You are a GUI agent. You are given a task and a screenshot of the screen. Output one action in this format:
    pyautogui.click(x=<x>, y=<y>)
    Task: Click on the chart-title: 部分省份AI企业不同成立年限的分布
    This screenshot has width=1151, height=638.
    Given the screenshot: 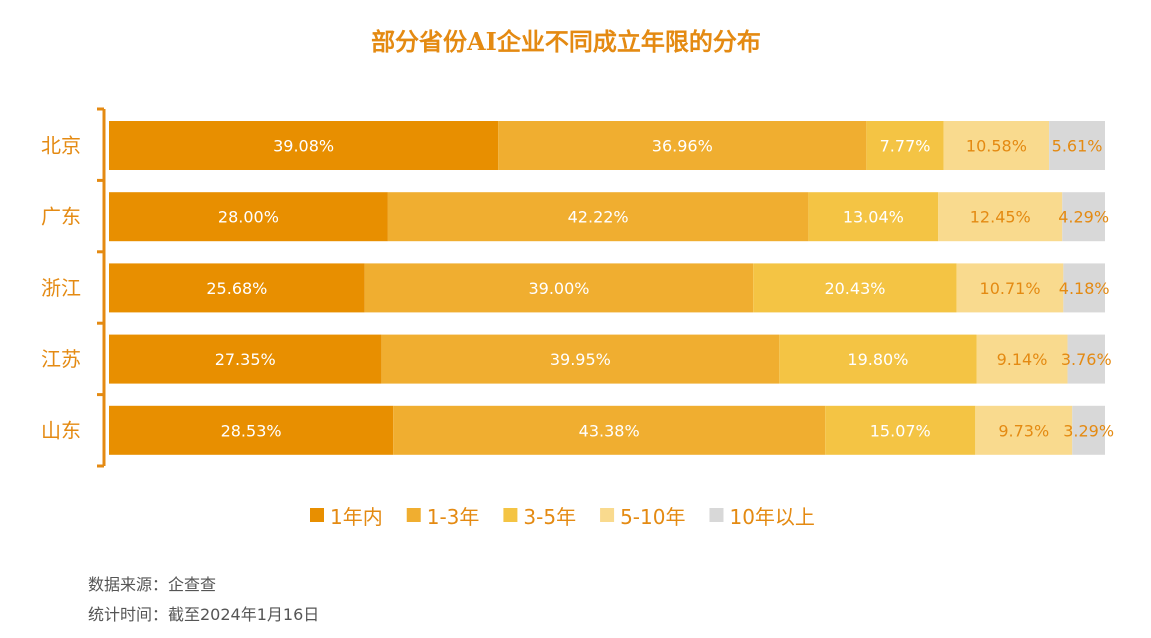 What is the action you would take?
    pyautogui.click(x=566, y=41)
    